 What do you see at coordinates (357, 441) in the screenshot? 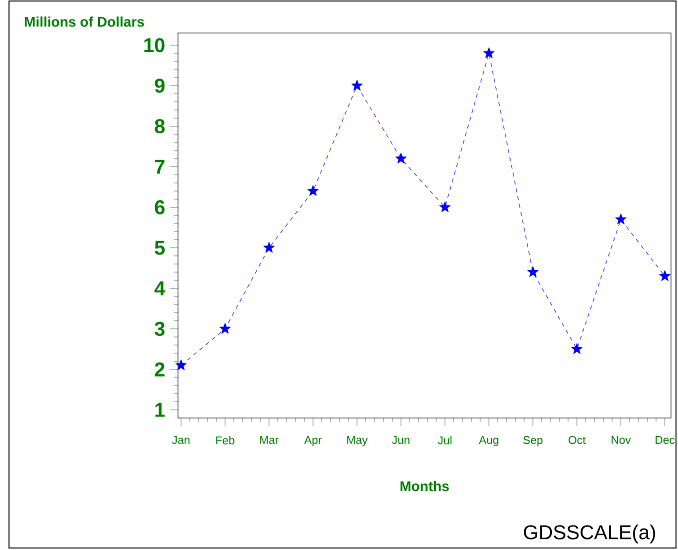
I see `x-tick-label: May` at bounding box center [357, 441].